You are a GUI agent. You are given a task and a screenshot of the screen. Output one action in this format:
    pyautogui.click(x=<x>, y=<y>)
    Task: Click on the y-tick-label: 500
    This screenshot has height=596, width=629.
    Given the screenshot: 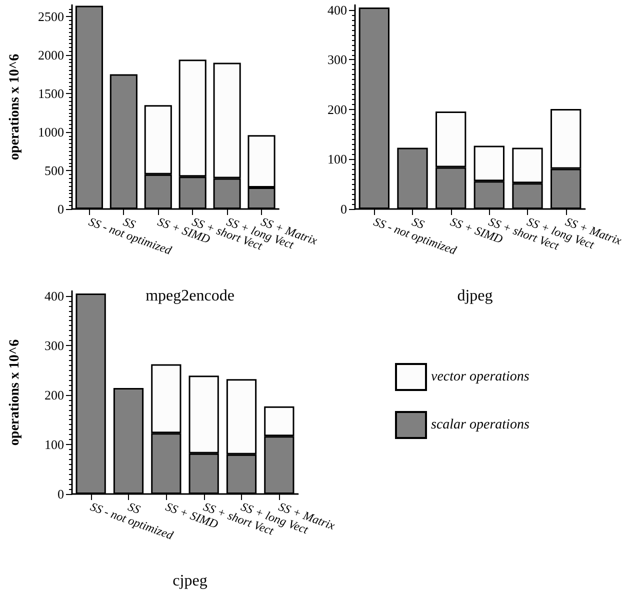 What is the action you would take?
    pyautogui.click(x=54, y=170)
    